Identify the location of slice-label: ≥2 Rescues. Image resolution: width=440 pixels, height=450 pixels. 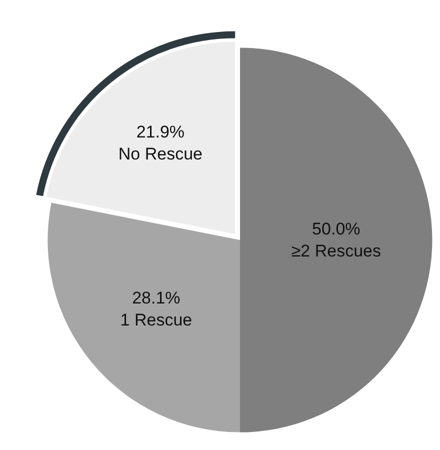
(336, 251).